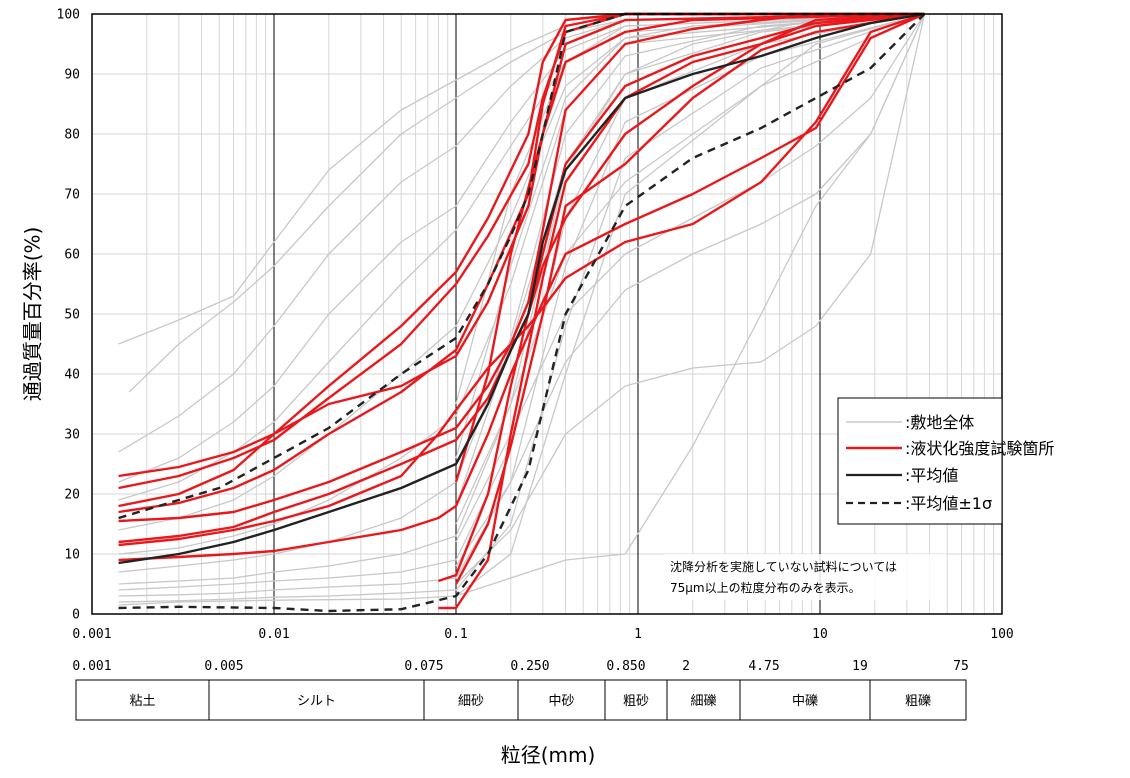 The height and width of the screenshot is (778, 1130). I want to click on legend-label-liquefaction: :液状化強度試験箇所, so click(979, 448).